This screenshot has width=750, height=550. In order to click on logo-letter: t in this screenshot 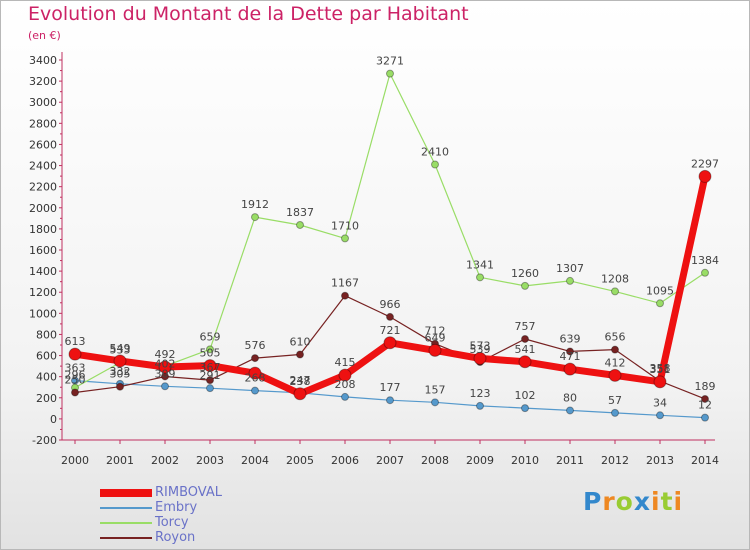, I will do `click(667, 501)`.